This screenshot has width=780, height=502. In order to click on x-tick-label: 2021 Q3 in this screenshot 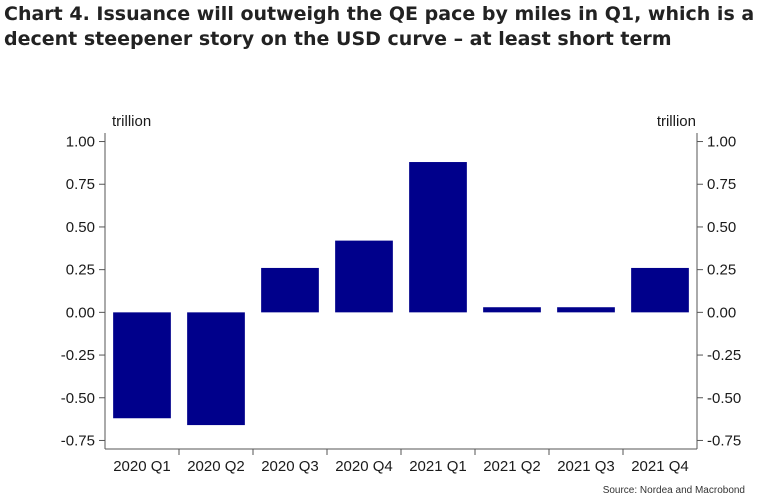, I will do `click(586, 466)`.